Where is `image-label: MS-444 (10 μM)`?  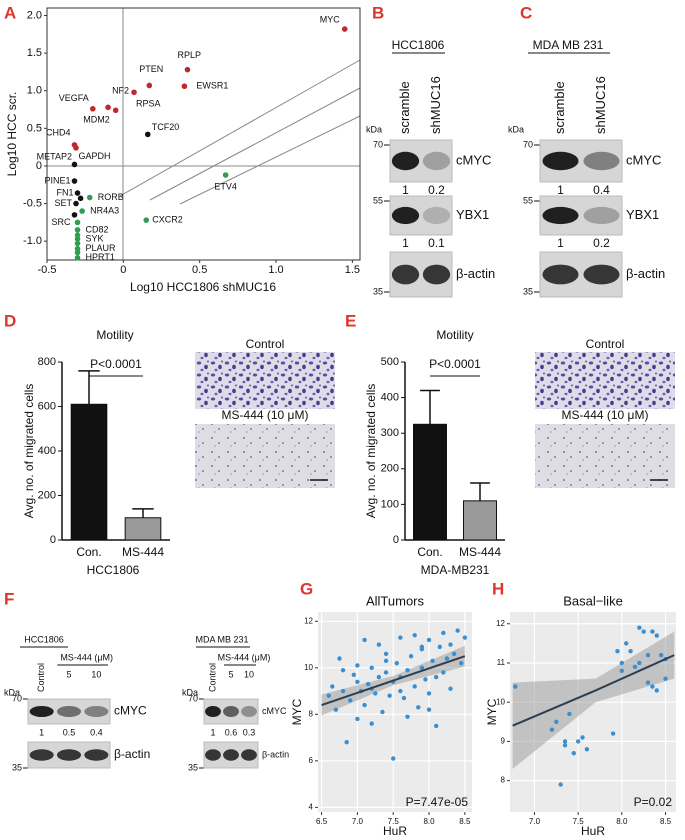
image-label: MS-444 (10 μM) is located at coordinates (265, 415).